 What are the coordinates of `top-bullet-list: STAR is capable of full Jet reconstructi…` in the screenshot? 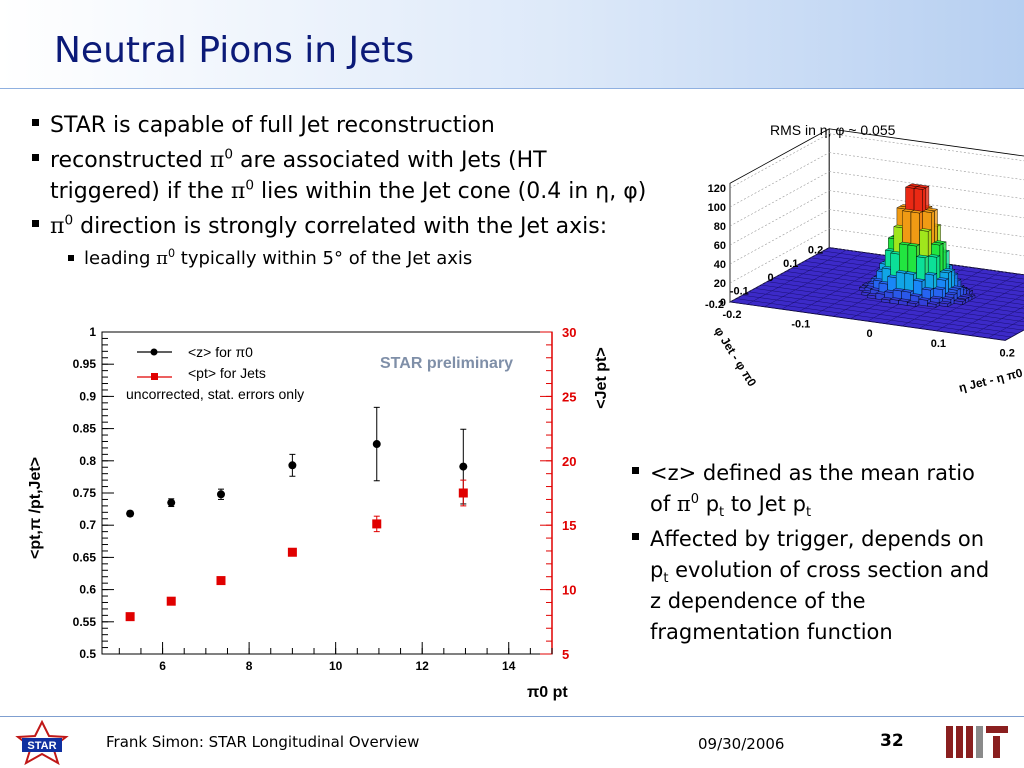 It's located at (358, 193).